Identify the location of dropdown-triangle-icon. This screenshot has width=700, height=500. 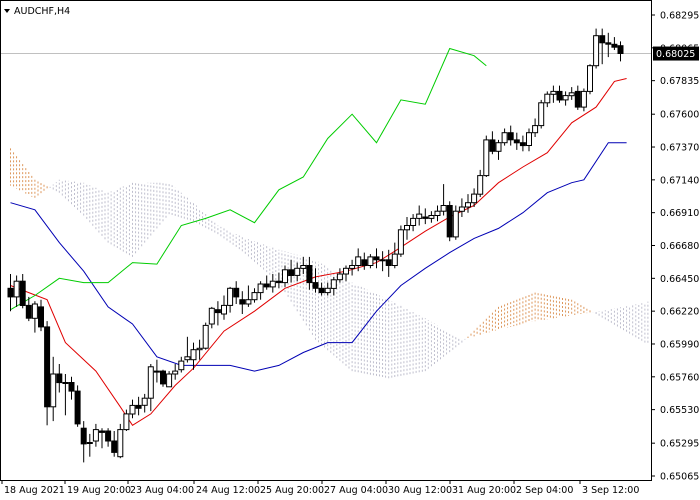
(7, 11).